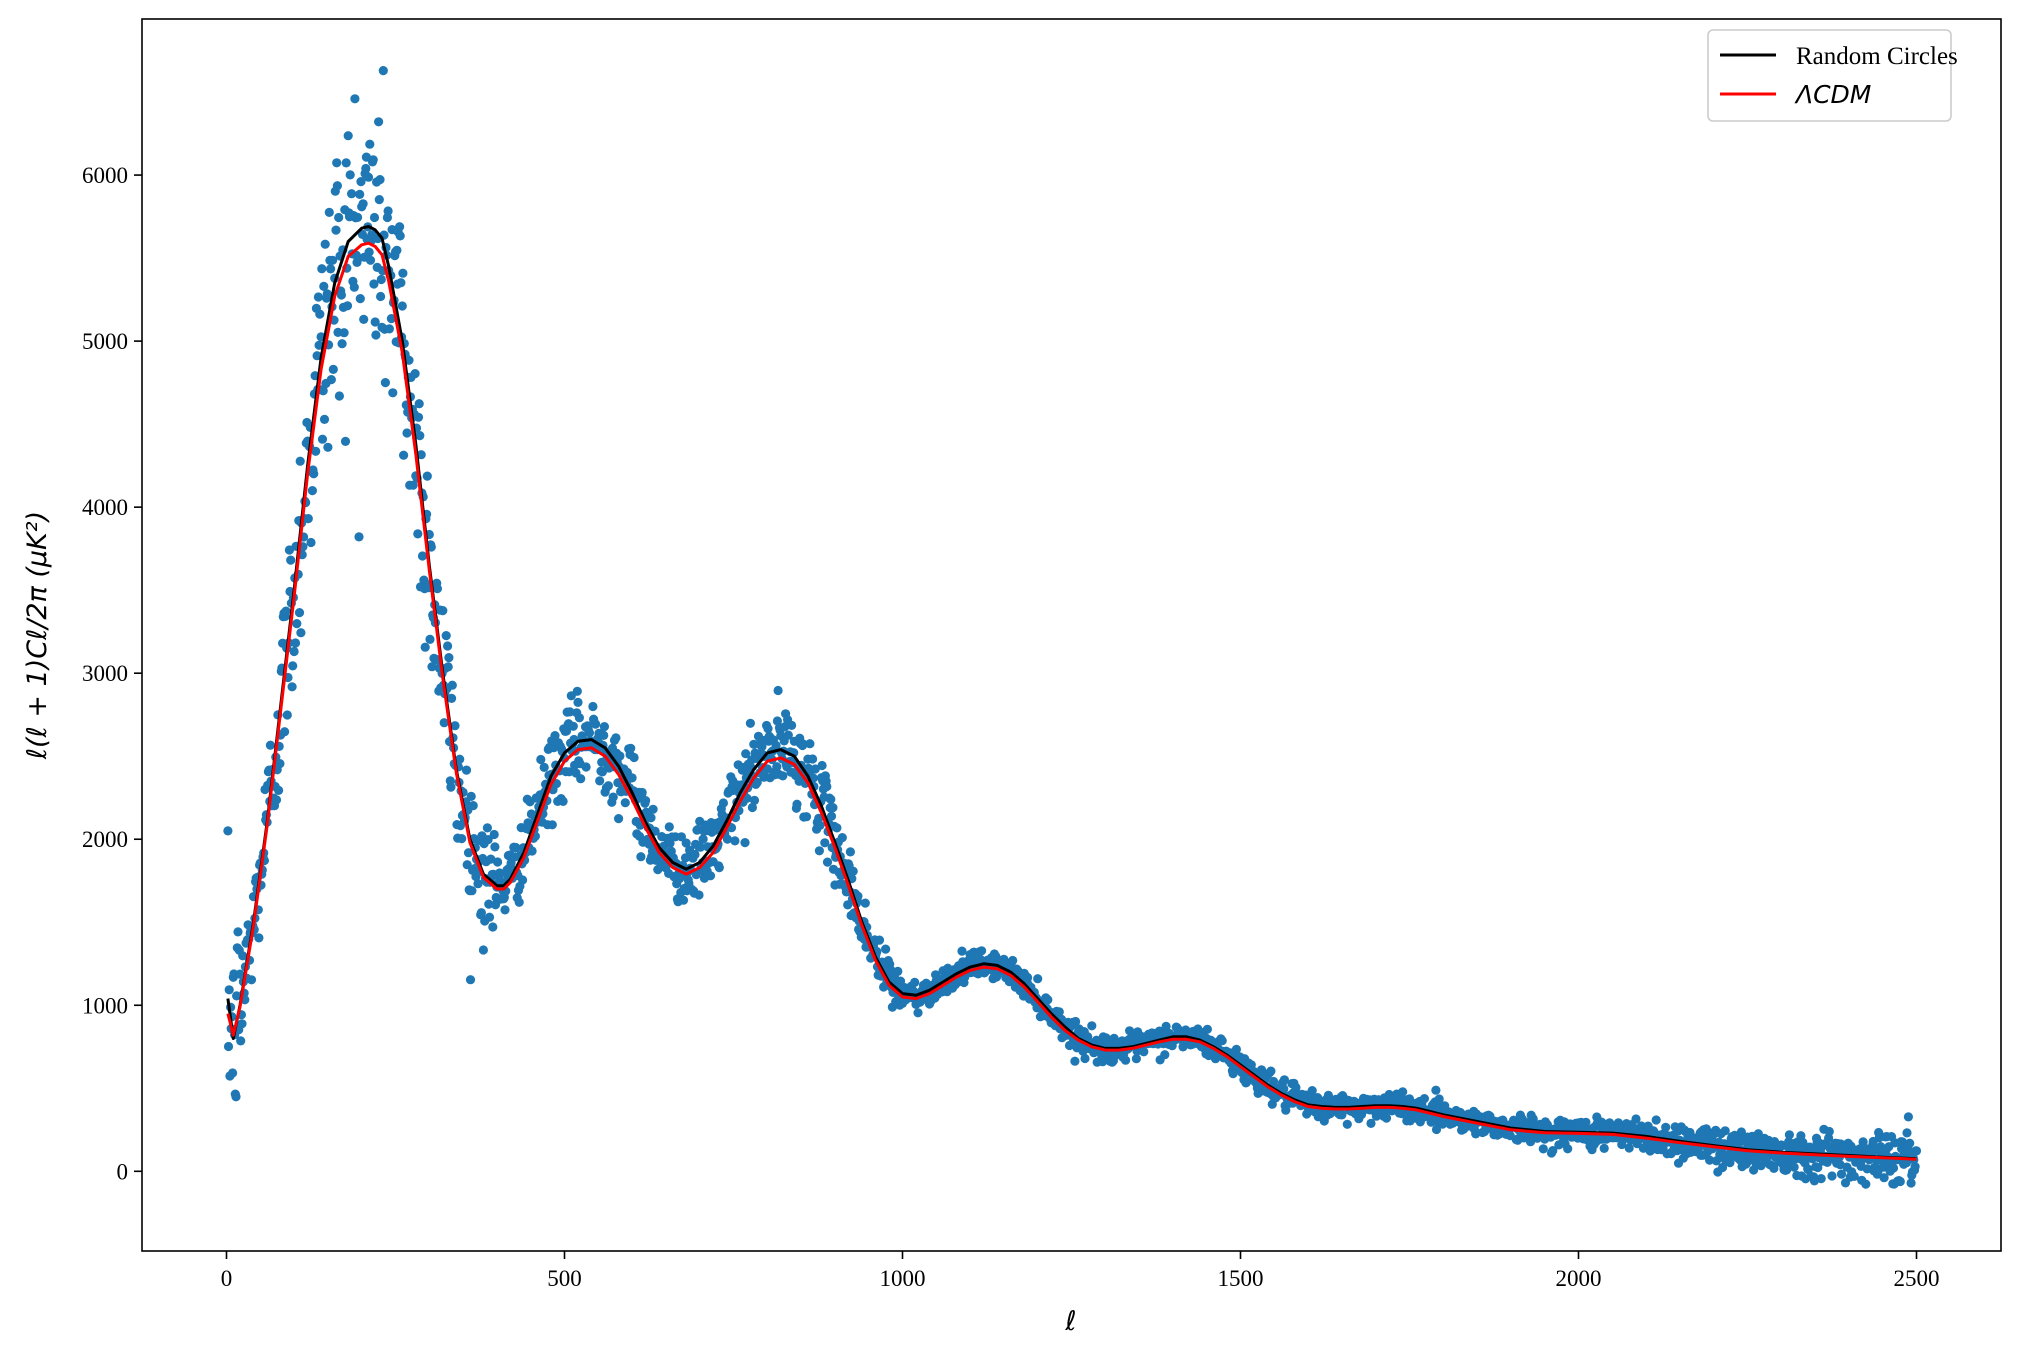 This screenshot has width=2021, height=1354. I want to click on y-tick-label: 4000, so click(105, 507).